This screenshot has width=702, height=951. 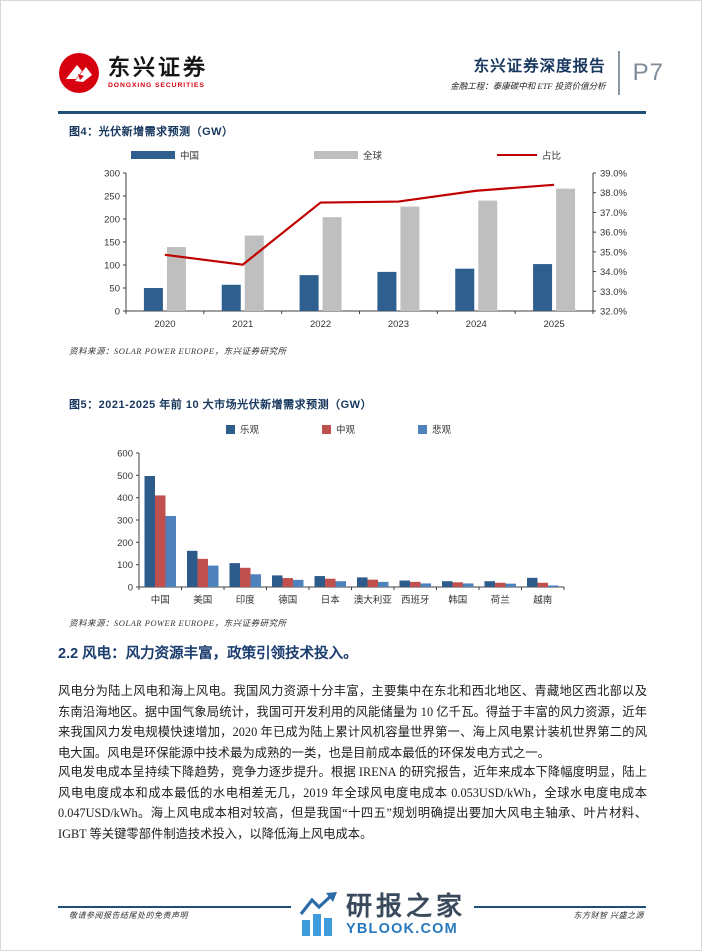 I want to click on svg-text: 韩国, so click(x=457, y=600).